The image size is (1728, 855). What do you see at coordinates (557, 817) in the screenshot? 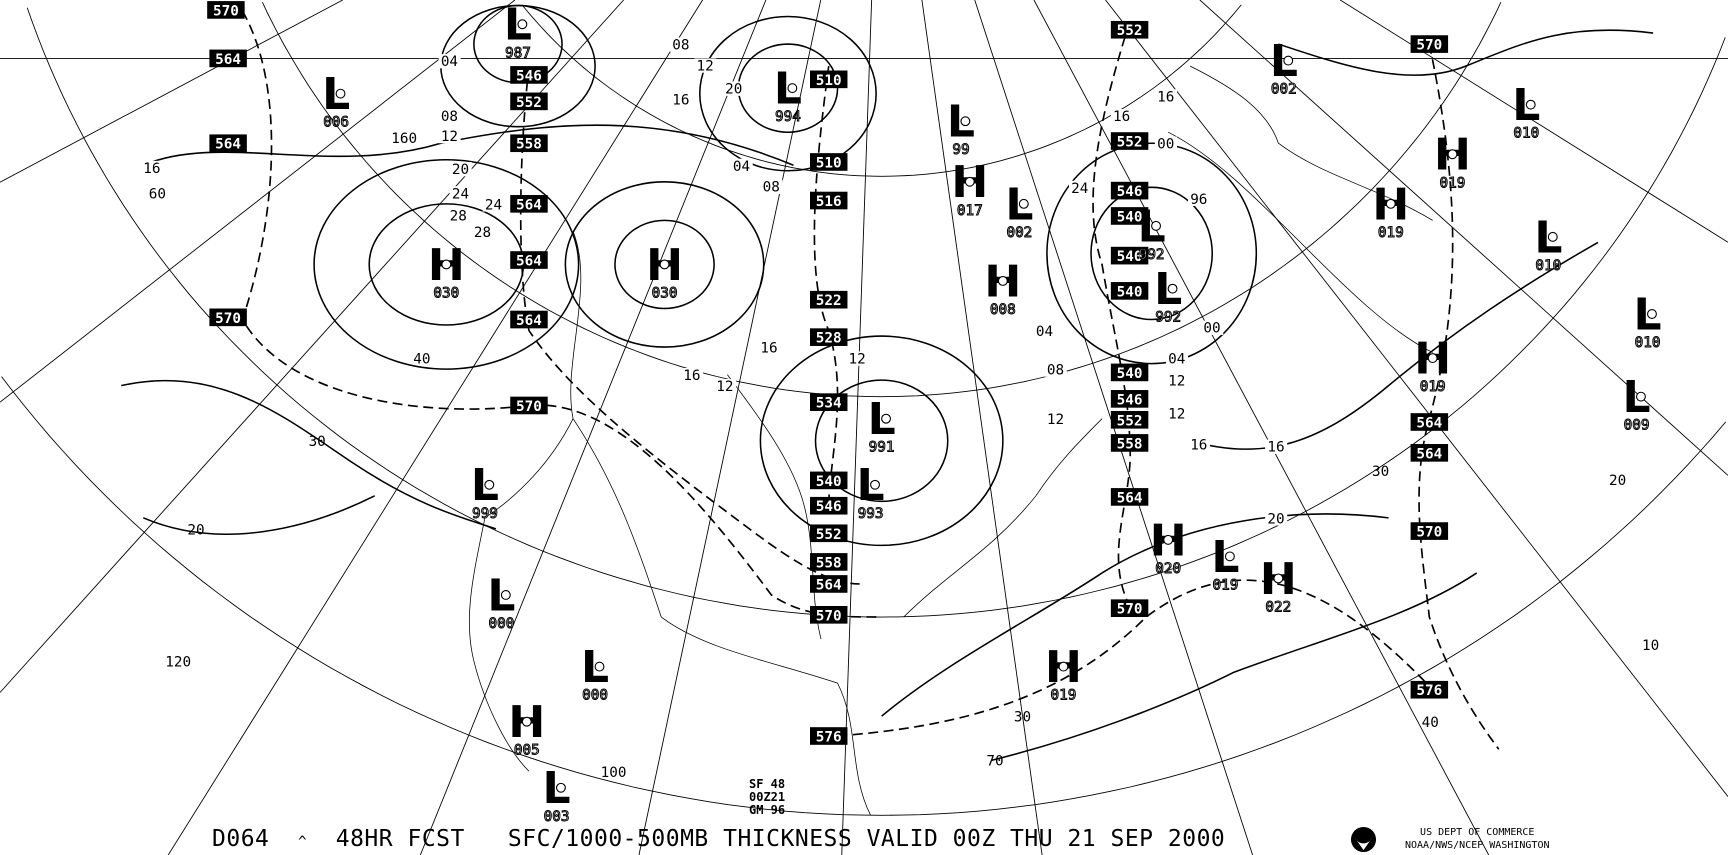
I see `pressure-value: 003` at bounding box center [557, 817].